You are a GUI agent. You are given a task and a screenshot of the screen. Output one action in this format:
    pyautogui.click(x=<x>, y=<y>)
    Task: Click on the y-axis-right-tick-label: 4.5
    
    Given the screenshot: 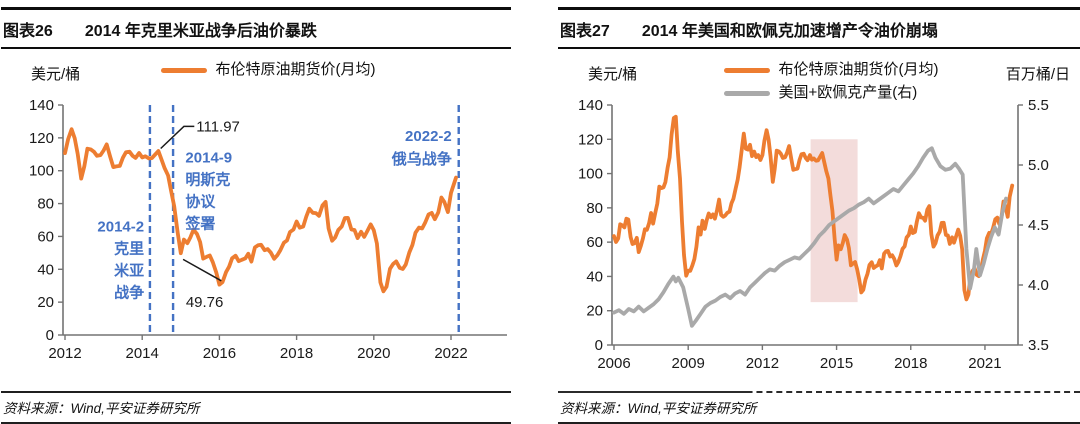 What is the action you would take?
    pyautogui.click(x=1038, y=225)
    